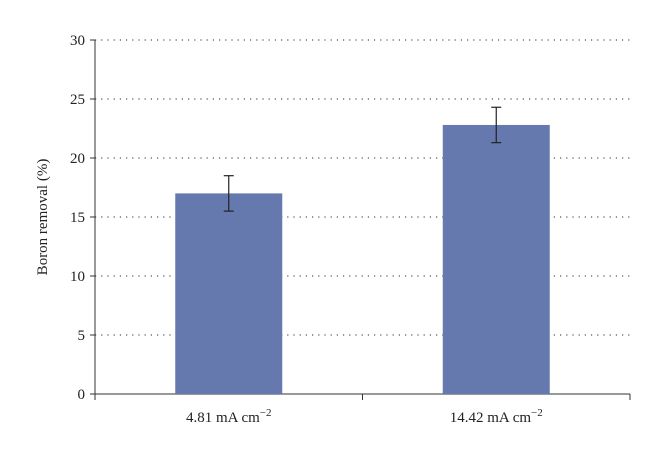 The width and height of the screenshot is (660, 457). I want to click on x-tick-label-2: 14.42 mA cm−2, so click(496, 416).